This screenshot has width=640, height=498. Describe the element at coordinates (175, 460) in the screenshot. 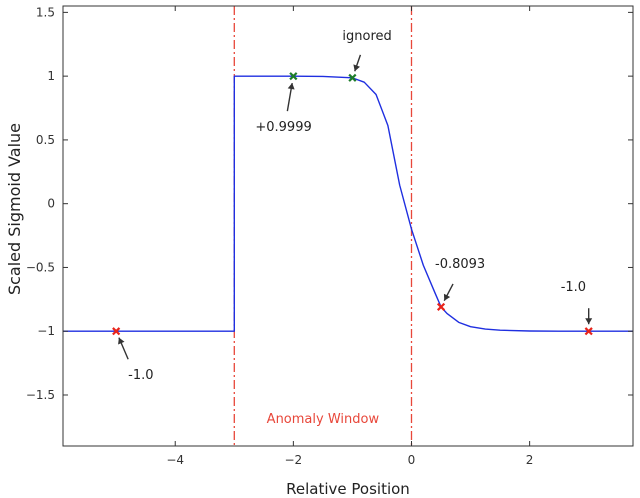

I see `x-tick-label: −4` at that location.